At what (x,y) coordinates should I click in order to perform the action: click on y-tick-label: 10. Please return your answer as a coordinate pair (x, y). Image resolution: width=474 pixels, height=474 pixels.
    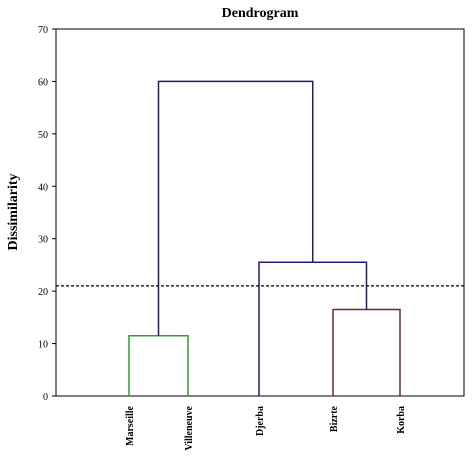
    Looking at the image, I should click on (43, 345).